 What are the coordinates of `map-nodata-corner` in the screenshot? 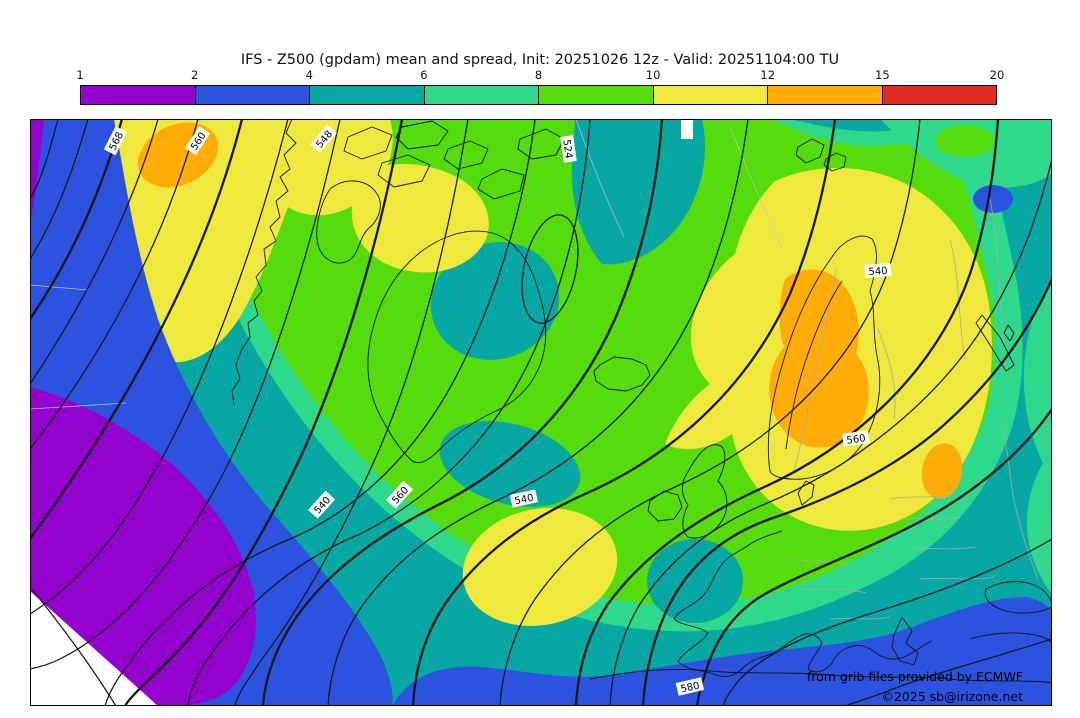 It's located at (94, 648).